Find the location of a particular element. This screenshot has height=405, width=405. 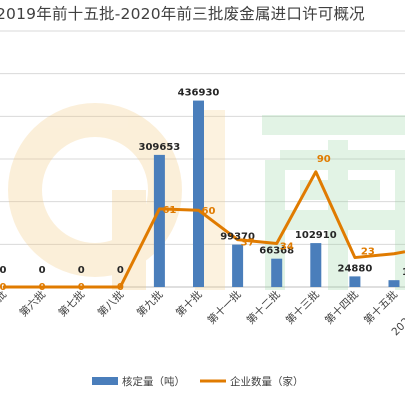

bar-value-label: 309653 is located at coordinates (160, 147).